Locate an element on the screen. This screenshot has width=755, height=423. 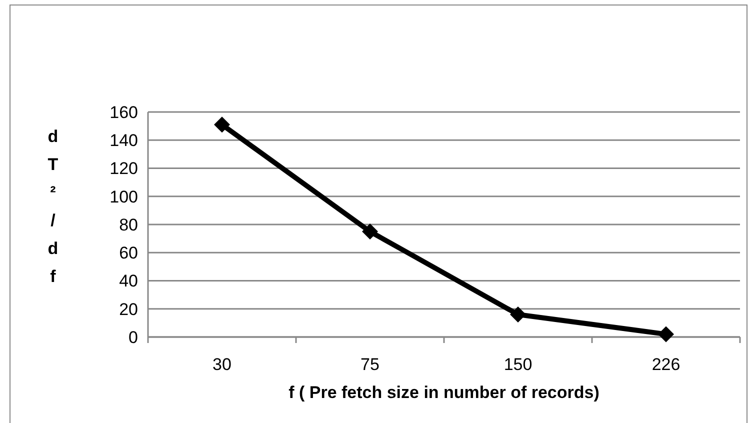
y-axis-title: dT²/df is located at coordinates (53, 206).